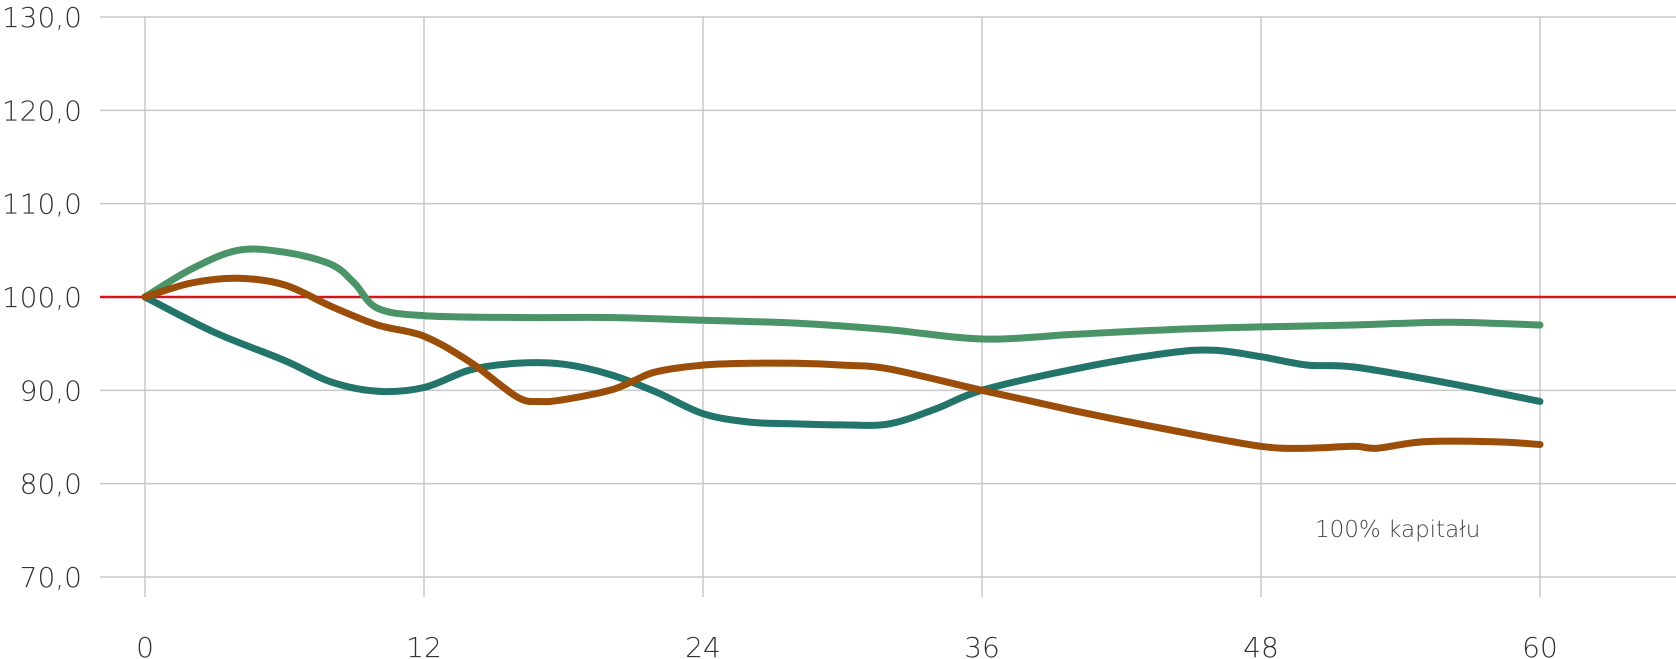 The width and height of the screenshot is (1676, 659). I want to click on y-tick-label: 100,0, so click(42, 297).